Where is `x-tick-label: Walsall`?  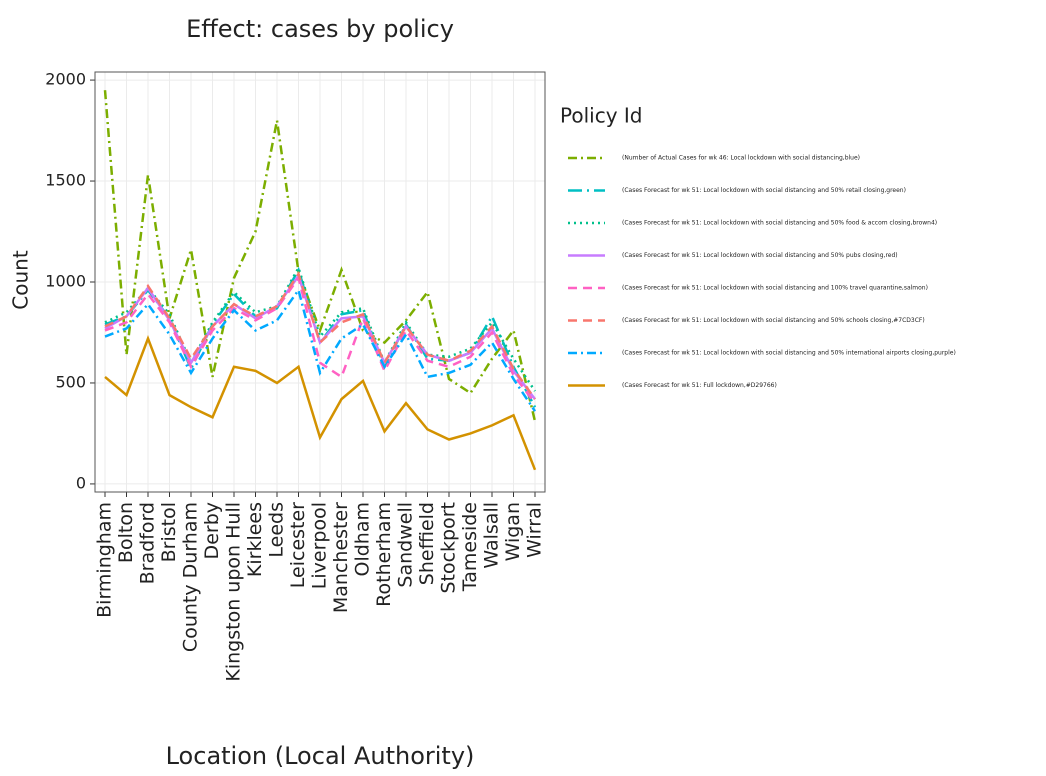 x-tick-label: Walsall is located at coordinates (492, 535).